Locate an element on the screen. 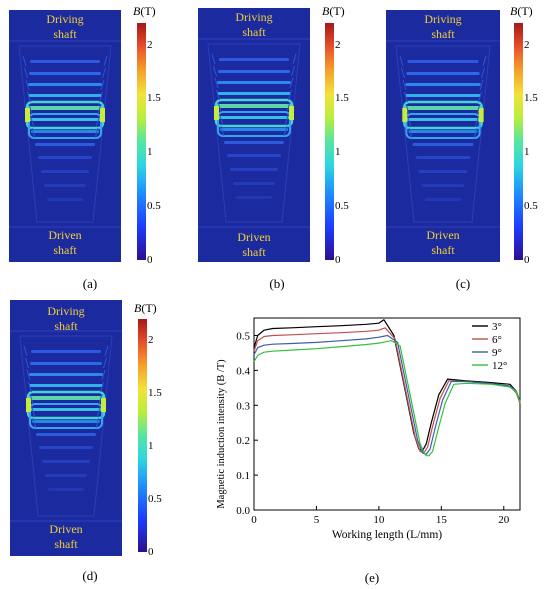 This screenshot has width=550, height=589. x-tick-label: 15 is located at coordinates (442, 520).